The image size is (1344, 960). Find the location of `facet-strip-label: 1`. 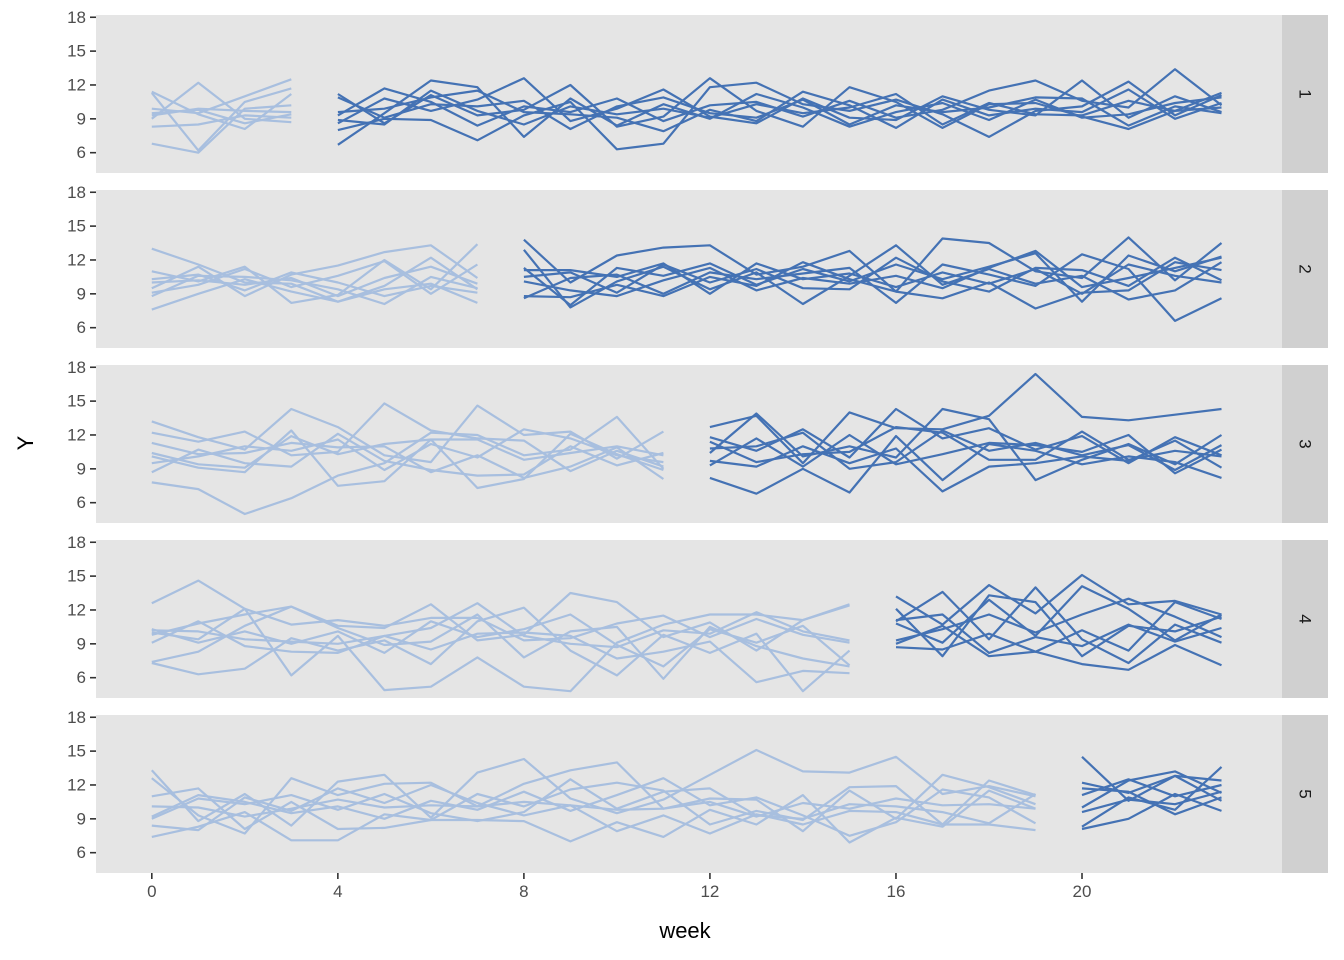

facet-strip-label: 1 is located at coordinates (1305, 93).